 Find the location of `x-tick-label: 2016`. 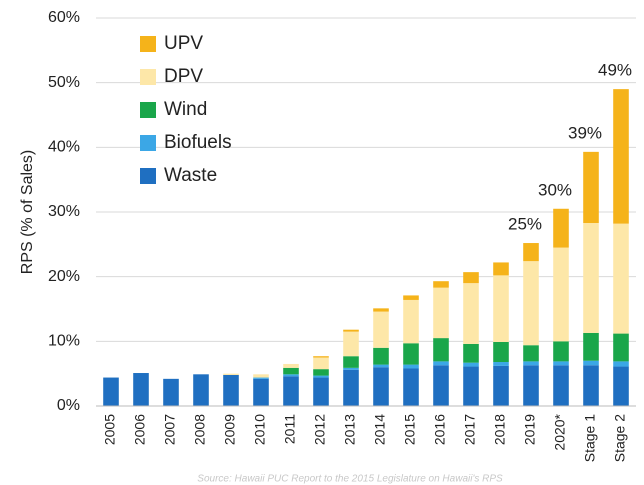

x-tick-label: 2016 is located at coordinates (440, 429).